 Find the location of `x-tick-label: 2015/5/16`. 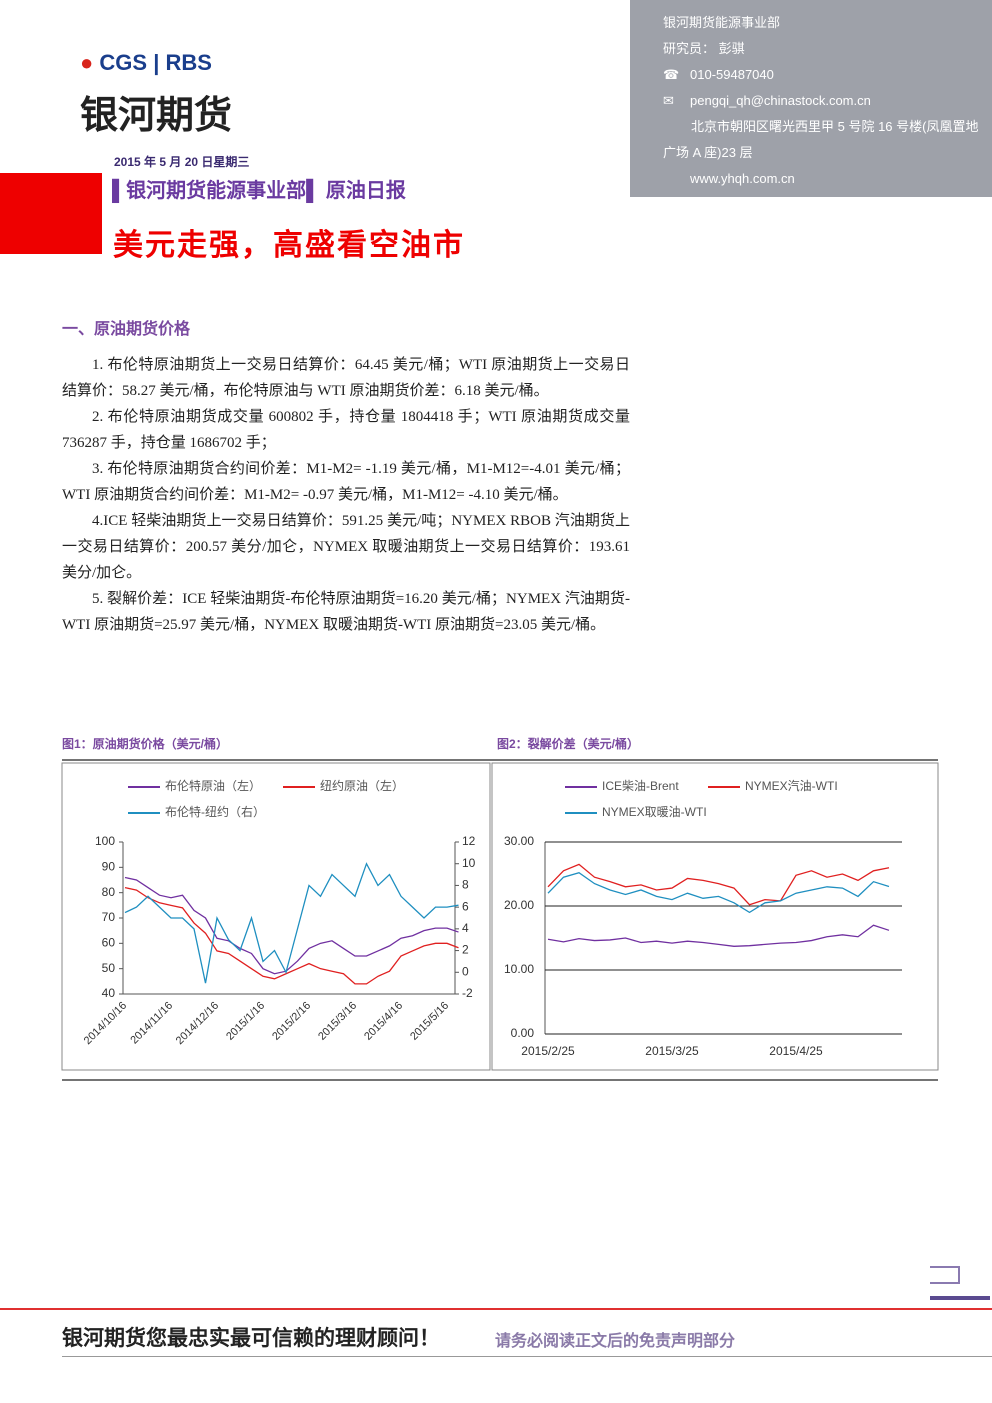

x-tick-label: 2015/5/16 is located at coordinates (429, 1021).